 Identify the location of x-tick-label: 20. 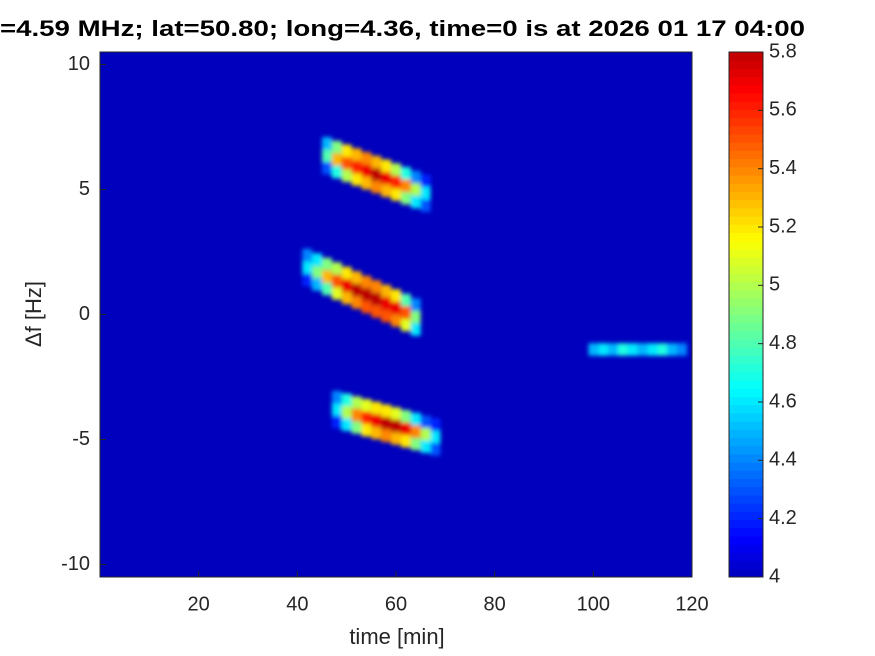
(199, 604).